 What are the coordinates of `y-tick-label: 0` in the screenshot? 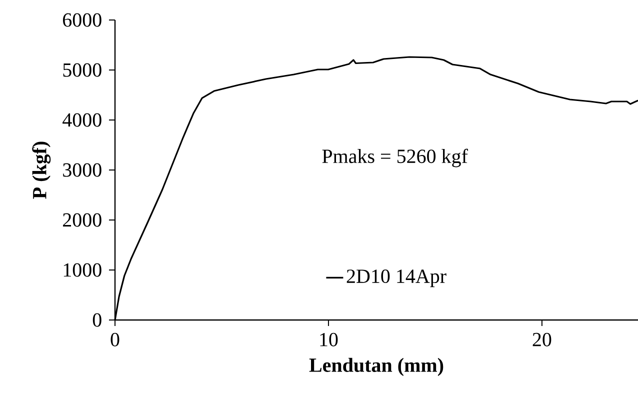 It's located at (97, 320).